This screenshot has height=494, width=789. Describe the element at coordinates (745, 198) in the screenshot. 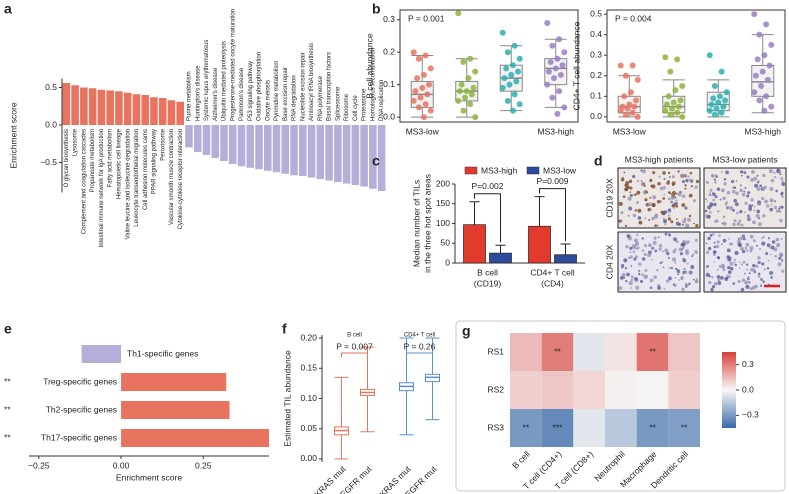

I see `micrograph` at that location.